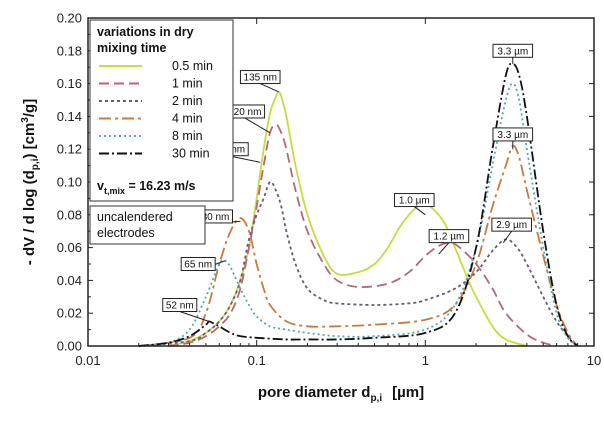  What do you see at coordinates (160, 186) in the screenshot?
I see `mixing-speed-value: = 16.23 m/s` at bounding box center [160, 186].